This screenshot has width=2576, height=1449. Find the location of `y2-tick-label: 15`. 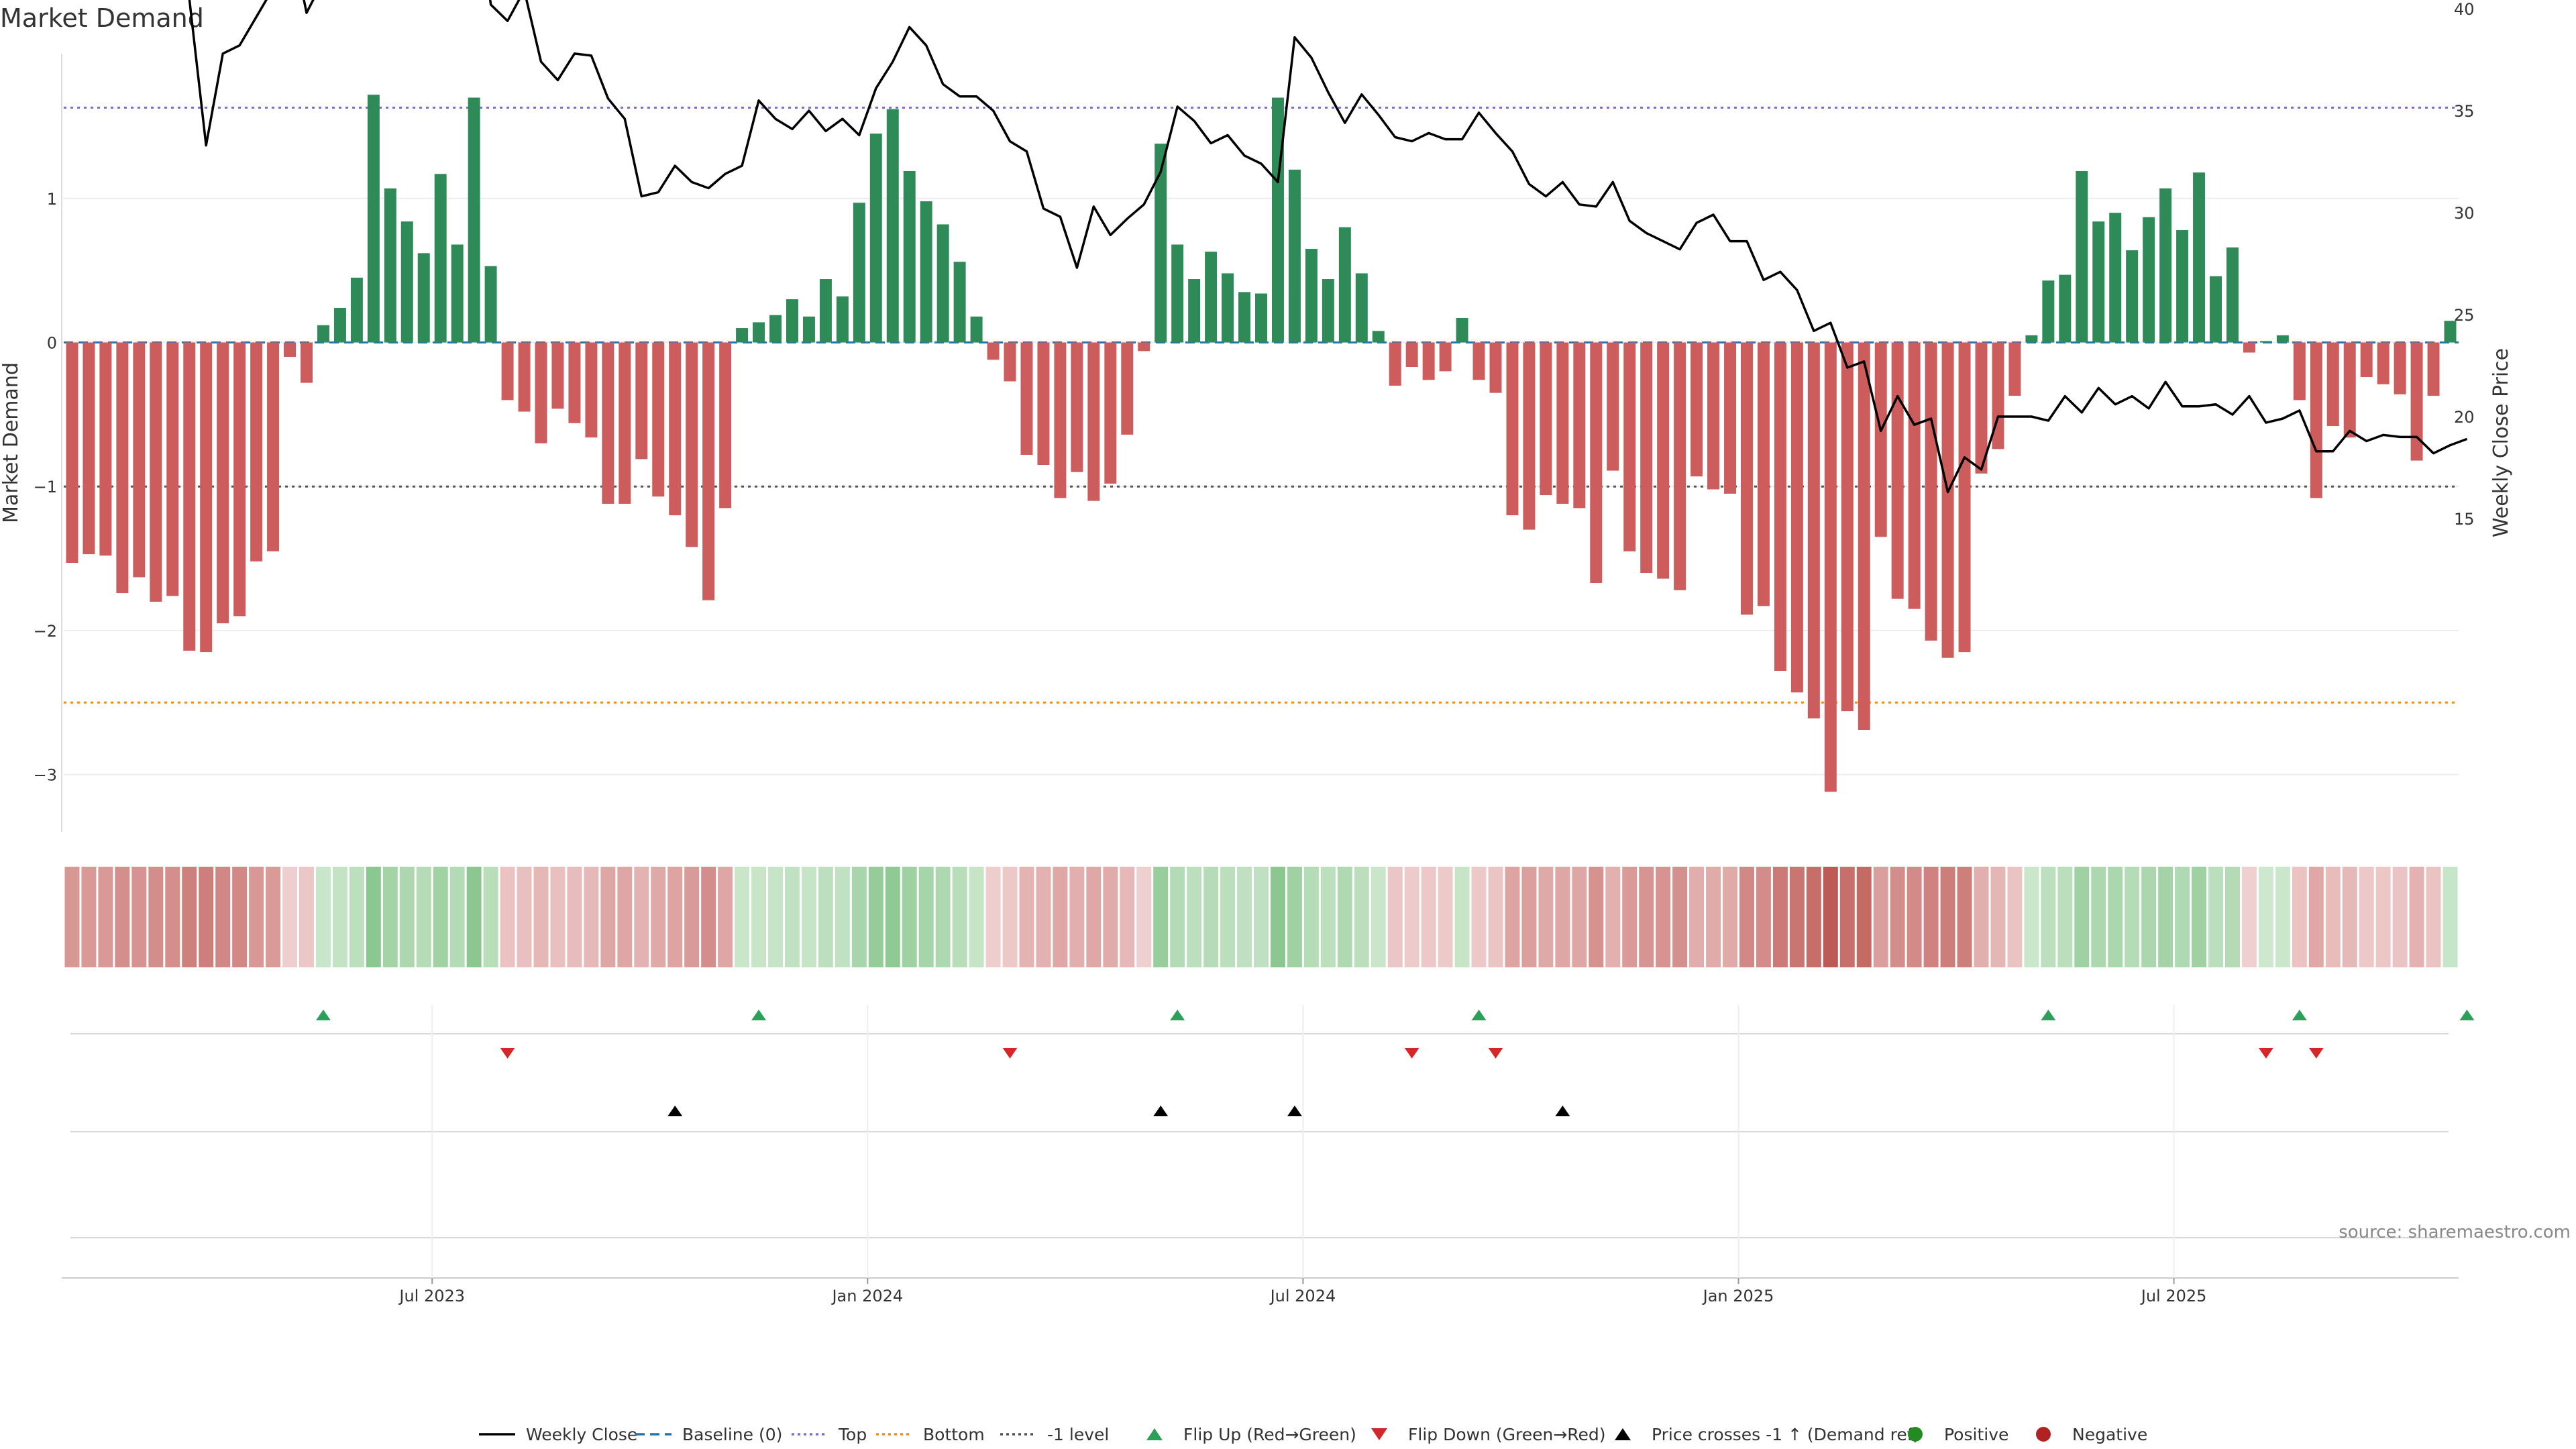

y2-tick-label: 15 is located at coordinates (2464, 519).